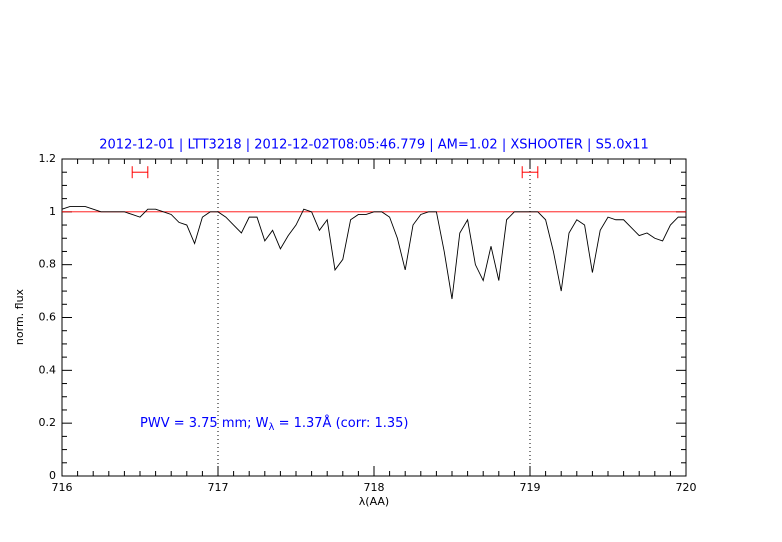 This screenshot has width=782, height=542. What do you see at coordinates (52, 211) in the screenshot?
I see `y-tick-label: 1` at bounding box center [52, 211].